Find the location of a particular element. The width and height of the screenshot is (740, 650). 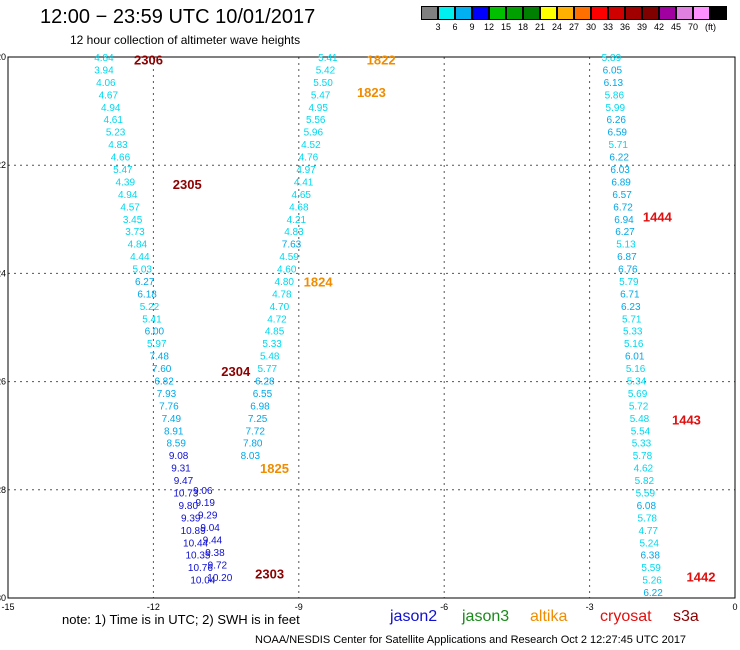

legend-tick-label: 70 is located at coordinates (692, 27).